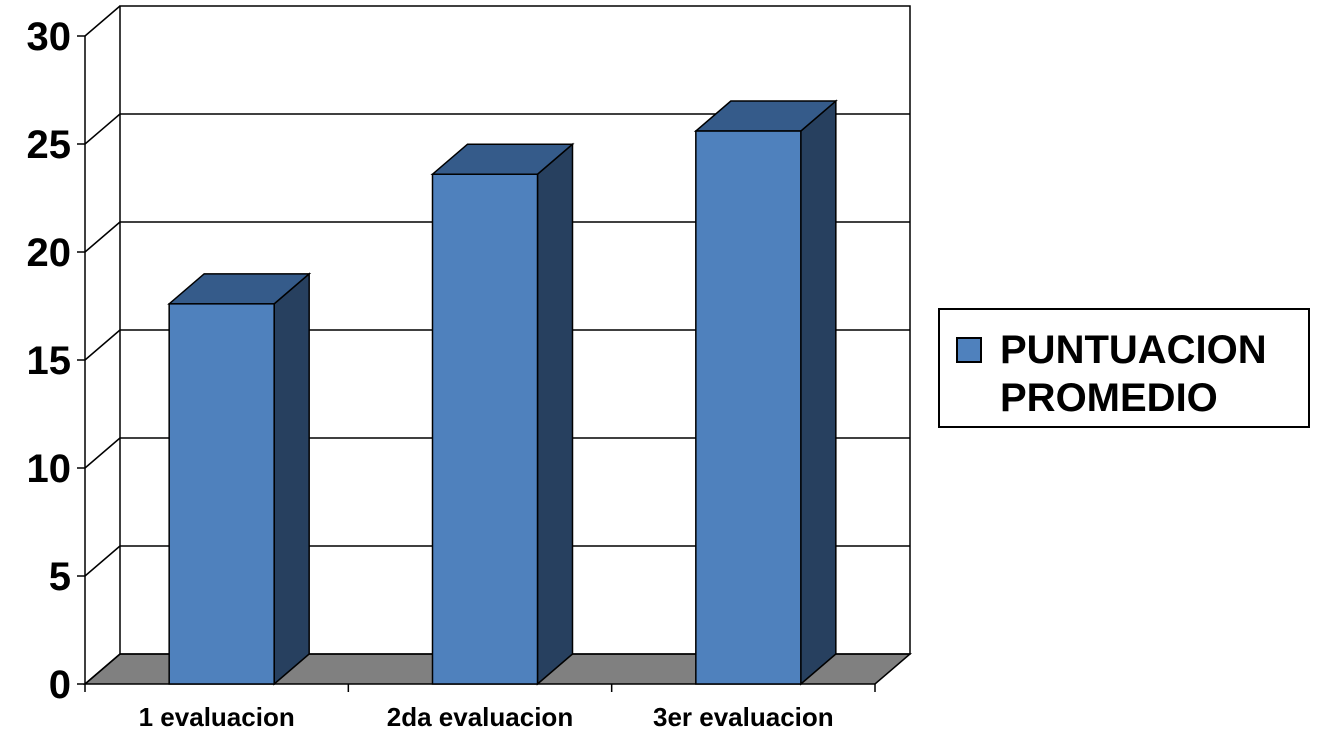 The width and height of the screenshot is (1317, 732). I want to click on legend-label: PUNTUACION PROMEDIO, so click(1133, 374).